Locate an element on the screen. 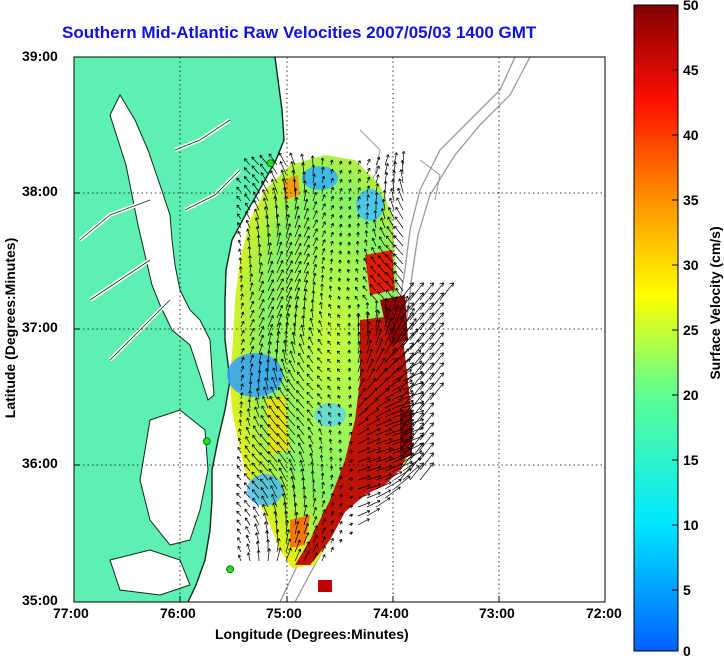 The height and width of the screenshot is (659, 724). colorbar-tick: 45 is located at coordinates (691, 70).